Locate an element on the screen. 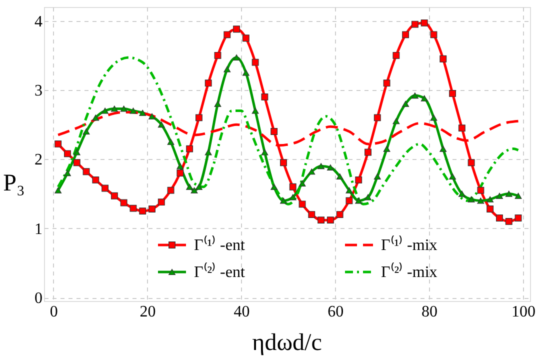 The height and width of the screenshot is (364, 538). x-tick-label: 60 is located at coordinates (336, 312).